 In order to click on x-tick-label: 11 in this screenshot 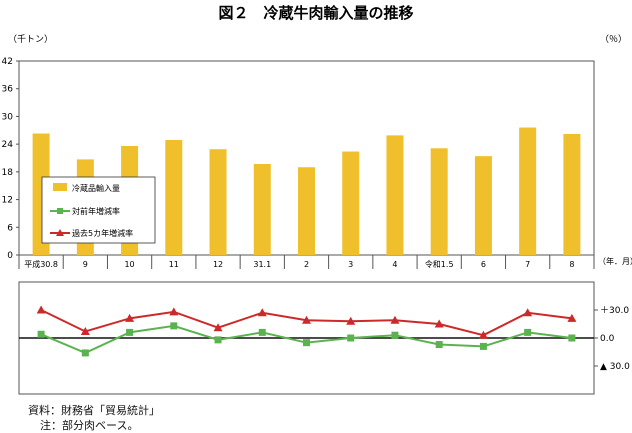, I will do `click(174, 264)`.